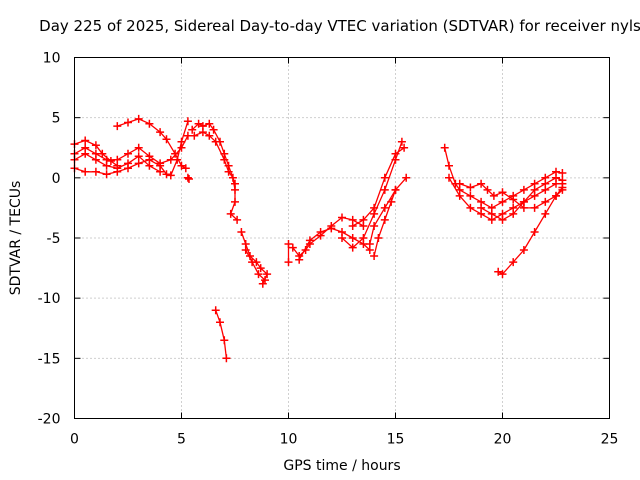 Image resolution: width=640 pixels, height=480 pixels. Describe the element at coordinates (503, 440) in the screenshot. I see `x-tick-label: 20` at that location.